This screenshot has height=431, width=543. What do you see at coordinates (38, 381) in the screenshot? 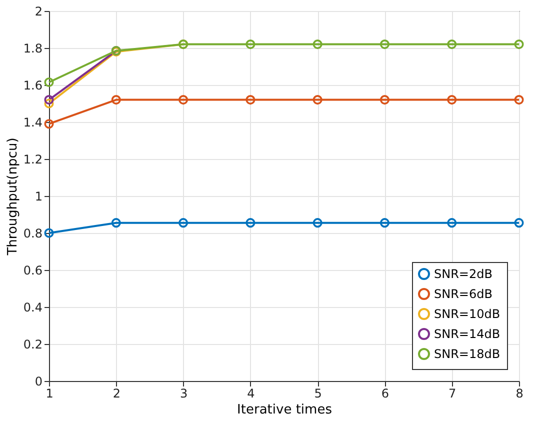
I see `y-tick-label: 0` at bounding box center [38, 381].